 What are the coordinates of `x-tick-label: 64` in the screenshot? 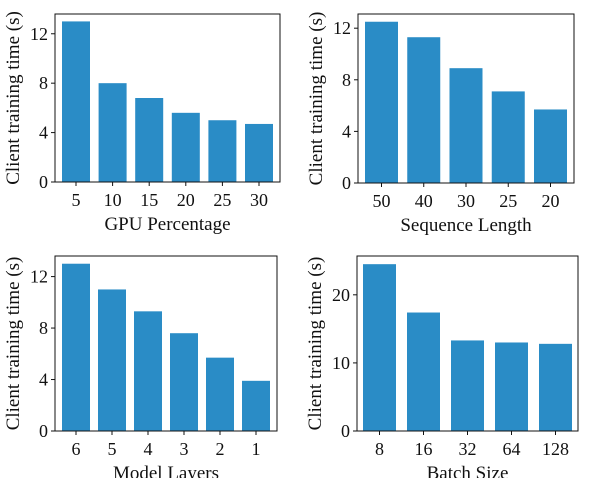 It's located at (512, 449).